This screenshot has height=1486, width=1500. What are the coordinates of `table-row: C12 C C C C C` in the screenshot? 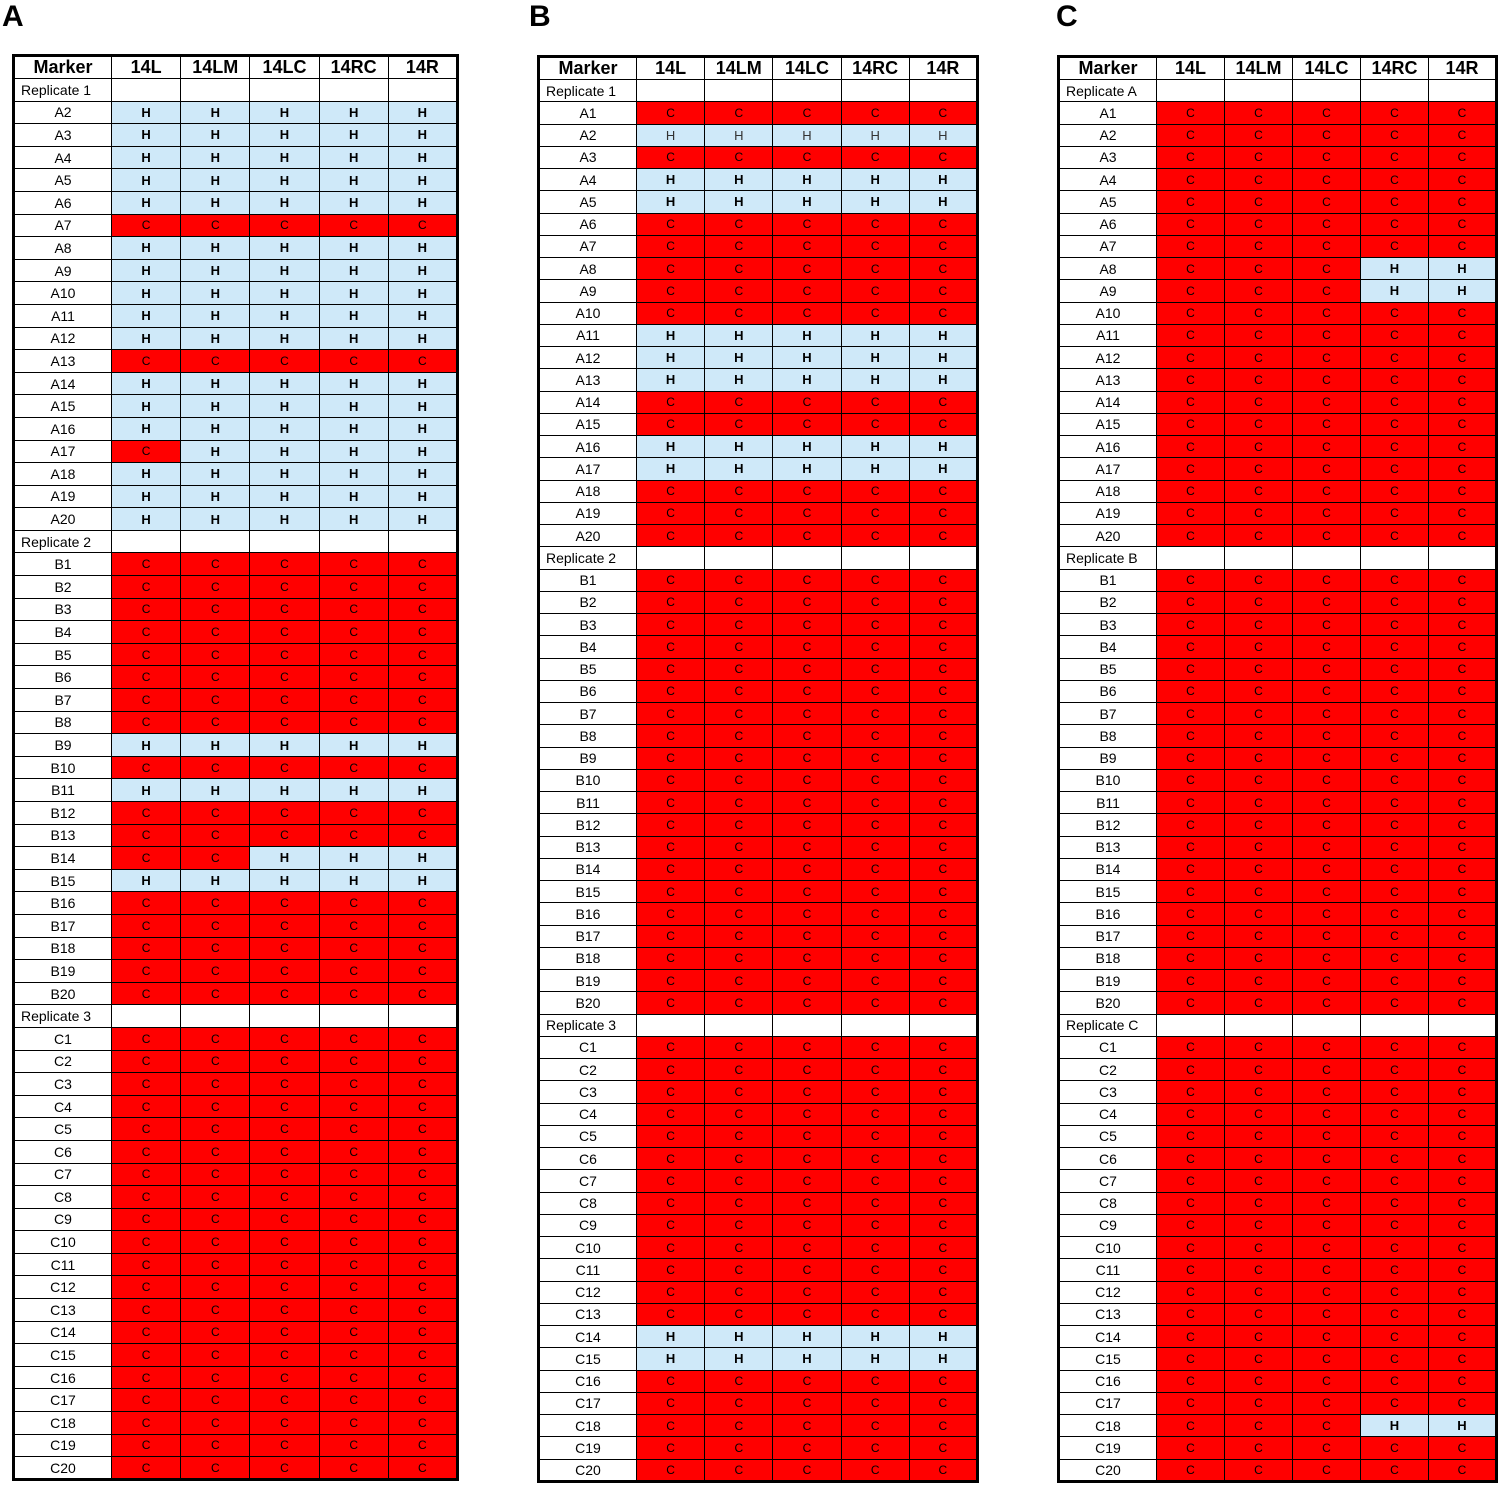 It's located at (1277, 1292).